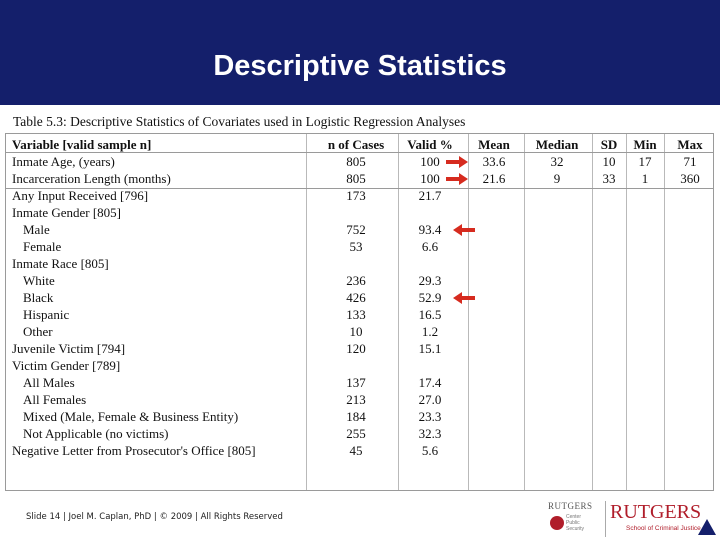 The image size is (720, 540). I want to click on table-row: Victim Gender [789], so click(359, 365).